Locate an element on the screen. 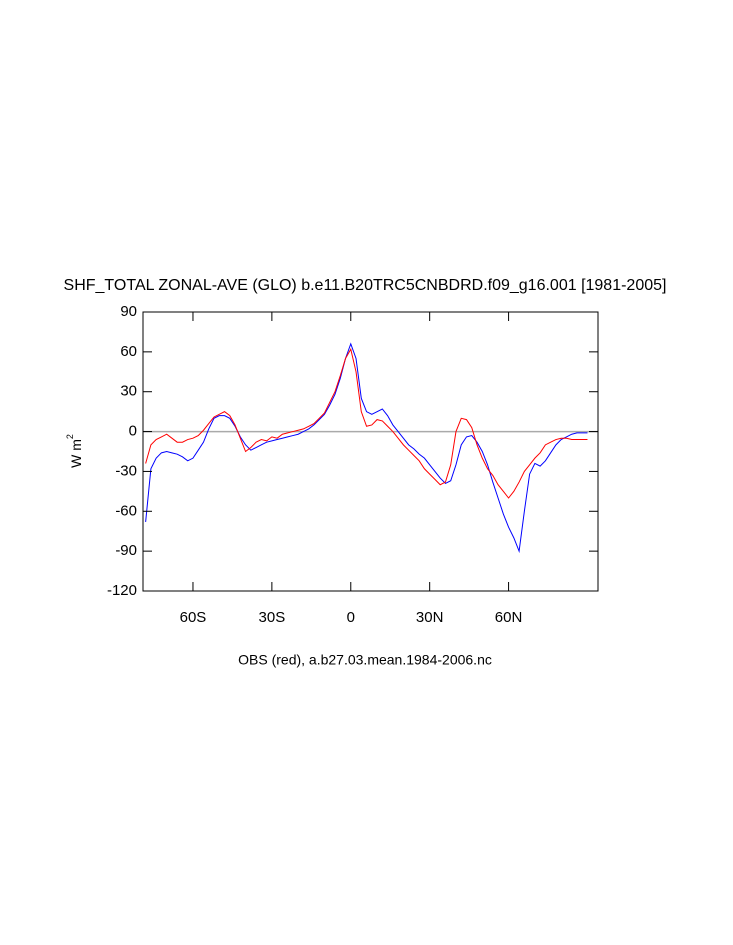 This screenshot has width=733, height=945. y-tick-label: -120 is located at coordinates (122, 590).